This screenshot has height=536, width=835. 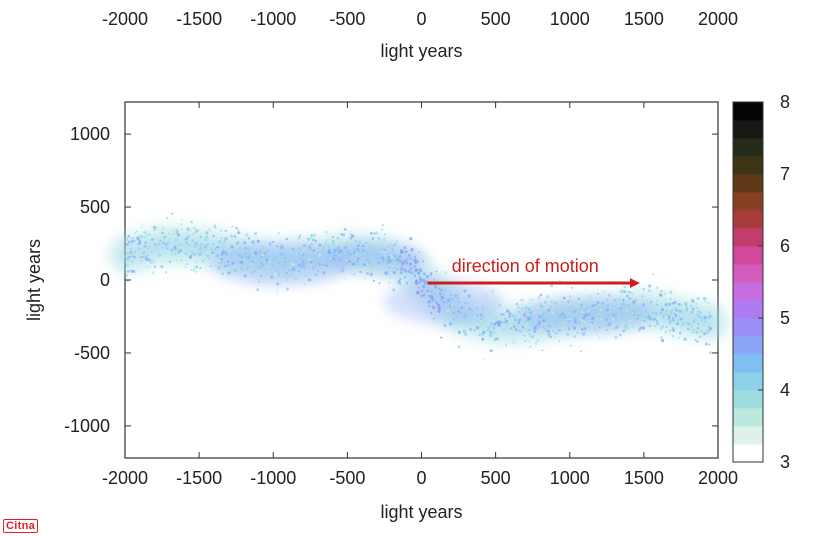 I want to click on top-tick-label: 500, so click(x=496, y=19).